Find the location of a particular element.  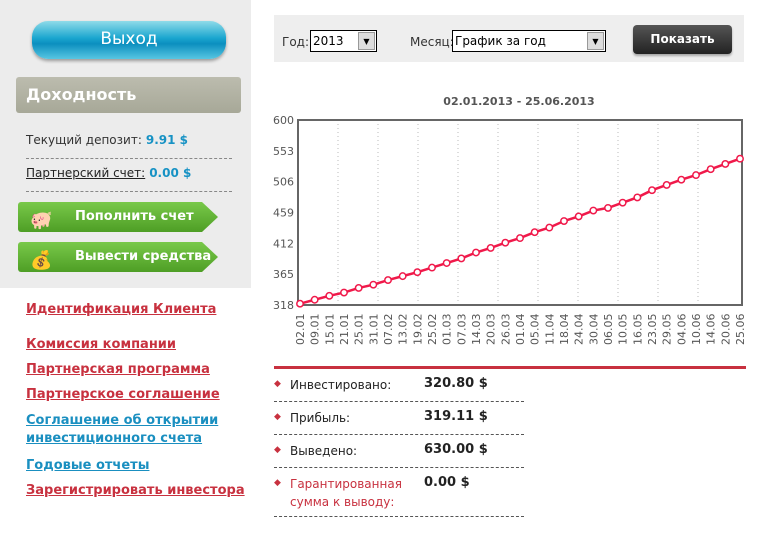

x-tick-label: 14.03 is located at coordinates (476, 330).